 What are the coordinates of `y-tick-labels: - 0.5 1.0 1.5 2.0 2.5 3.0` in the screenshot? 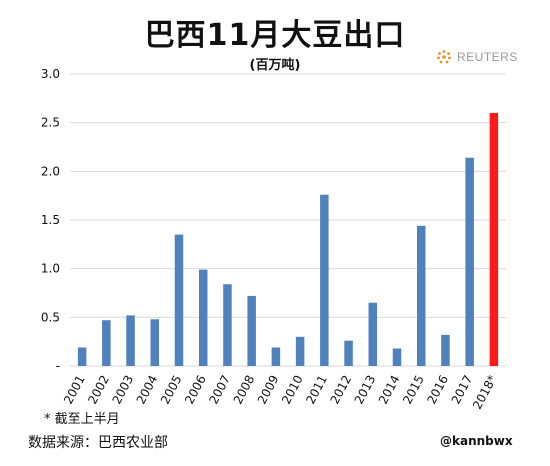 It's located at (50, 220).